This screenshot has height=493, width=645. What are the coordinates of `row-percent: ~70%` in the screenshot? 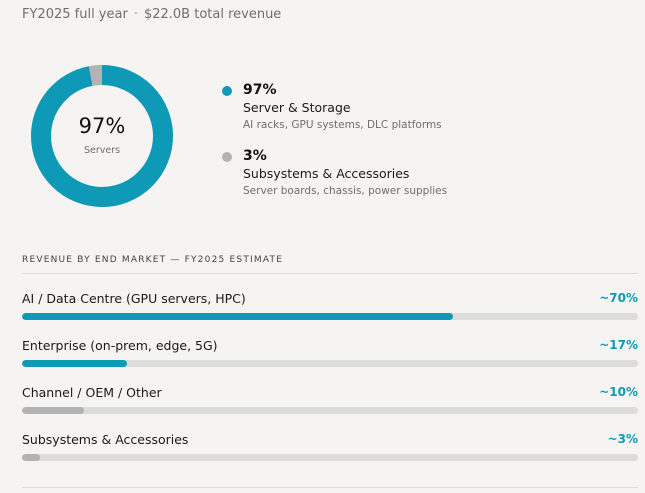 It's located at (618, 298).